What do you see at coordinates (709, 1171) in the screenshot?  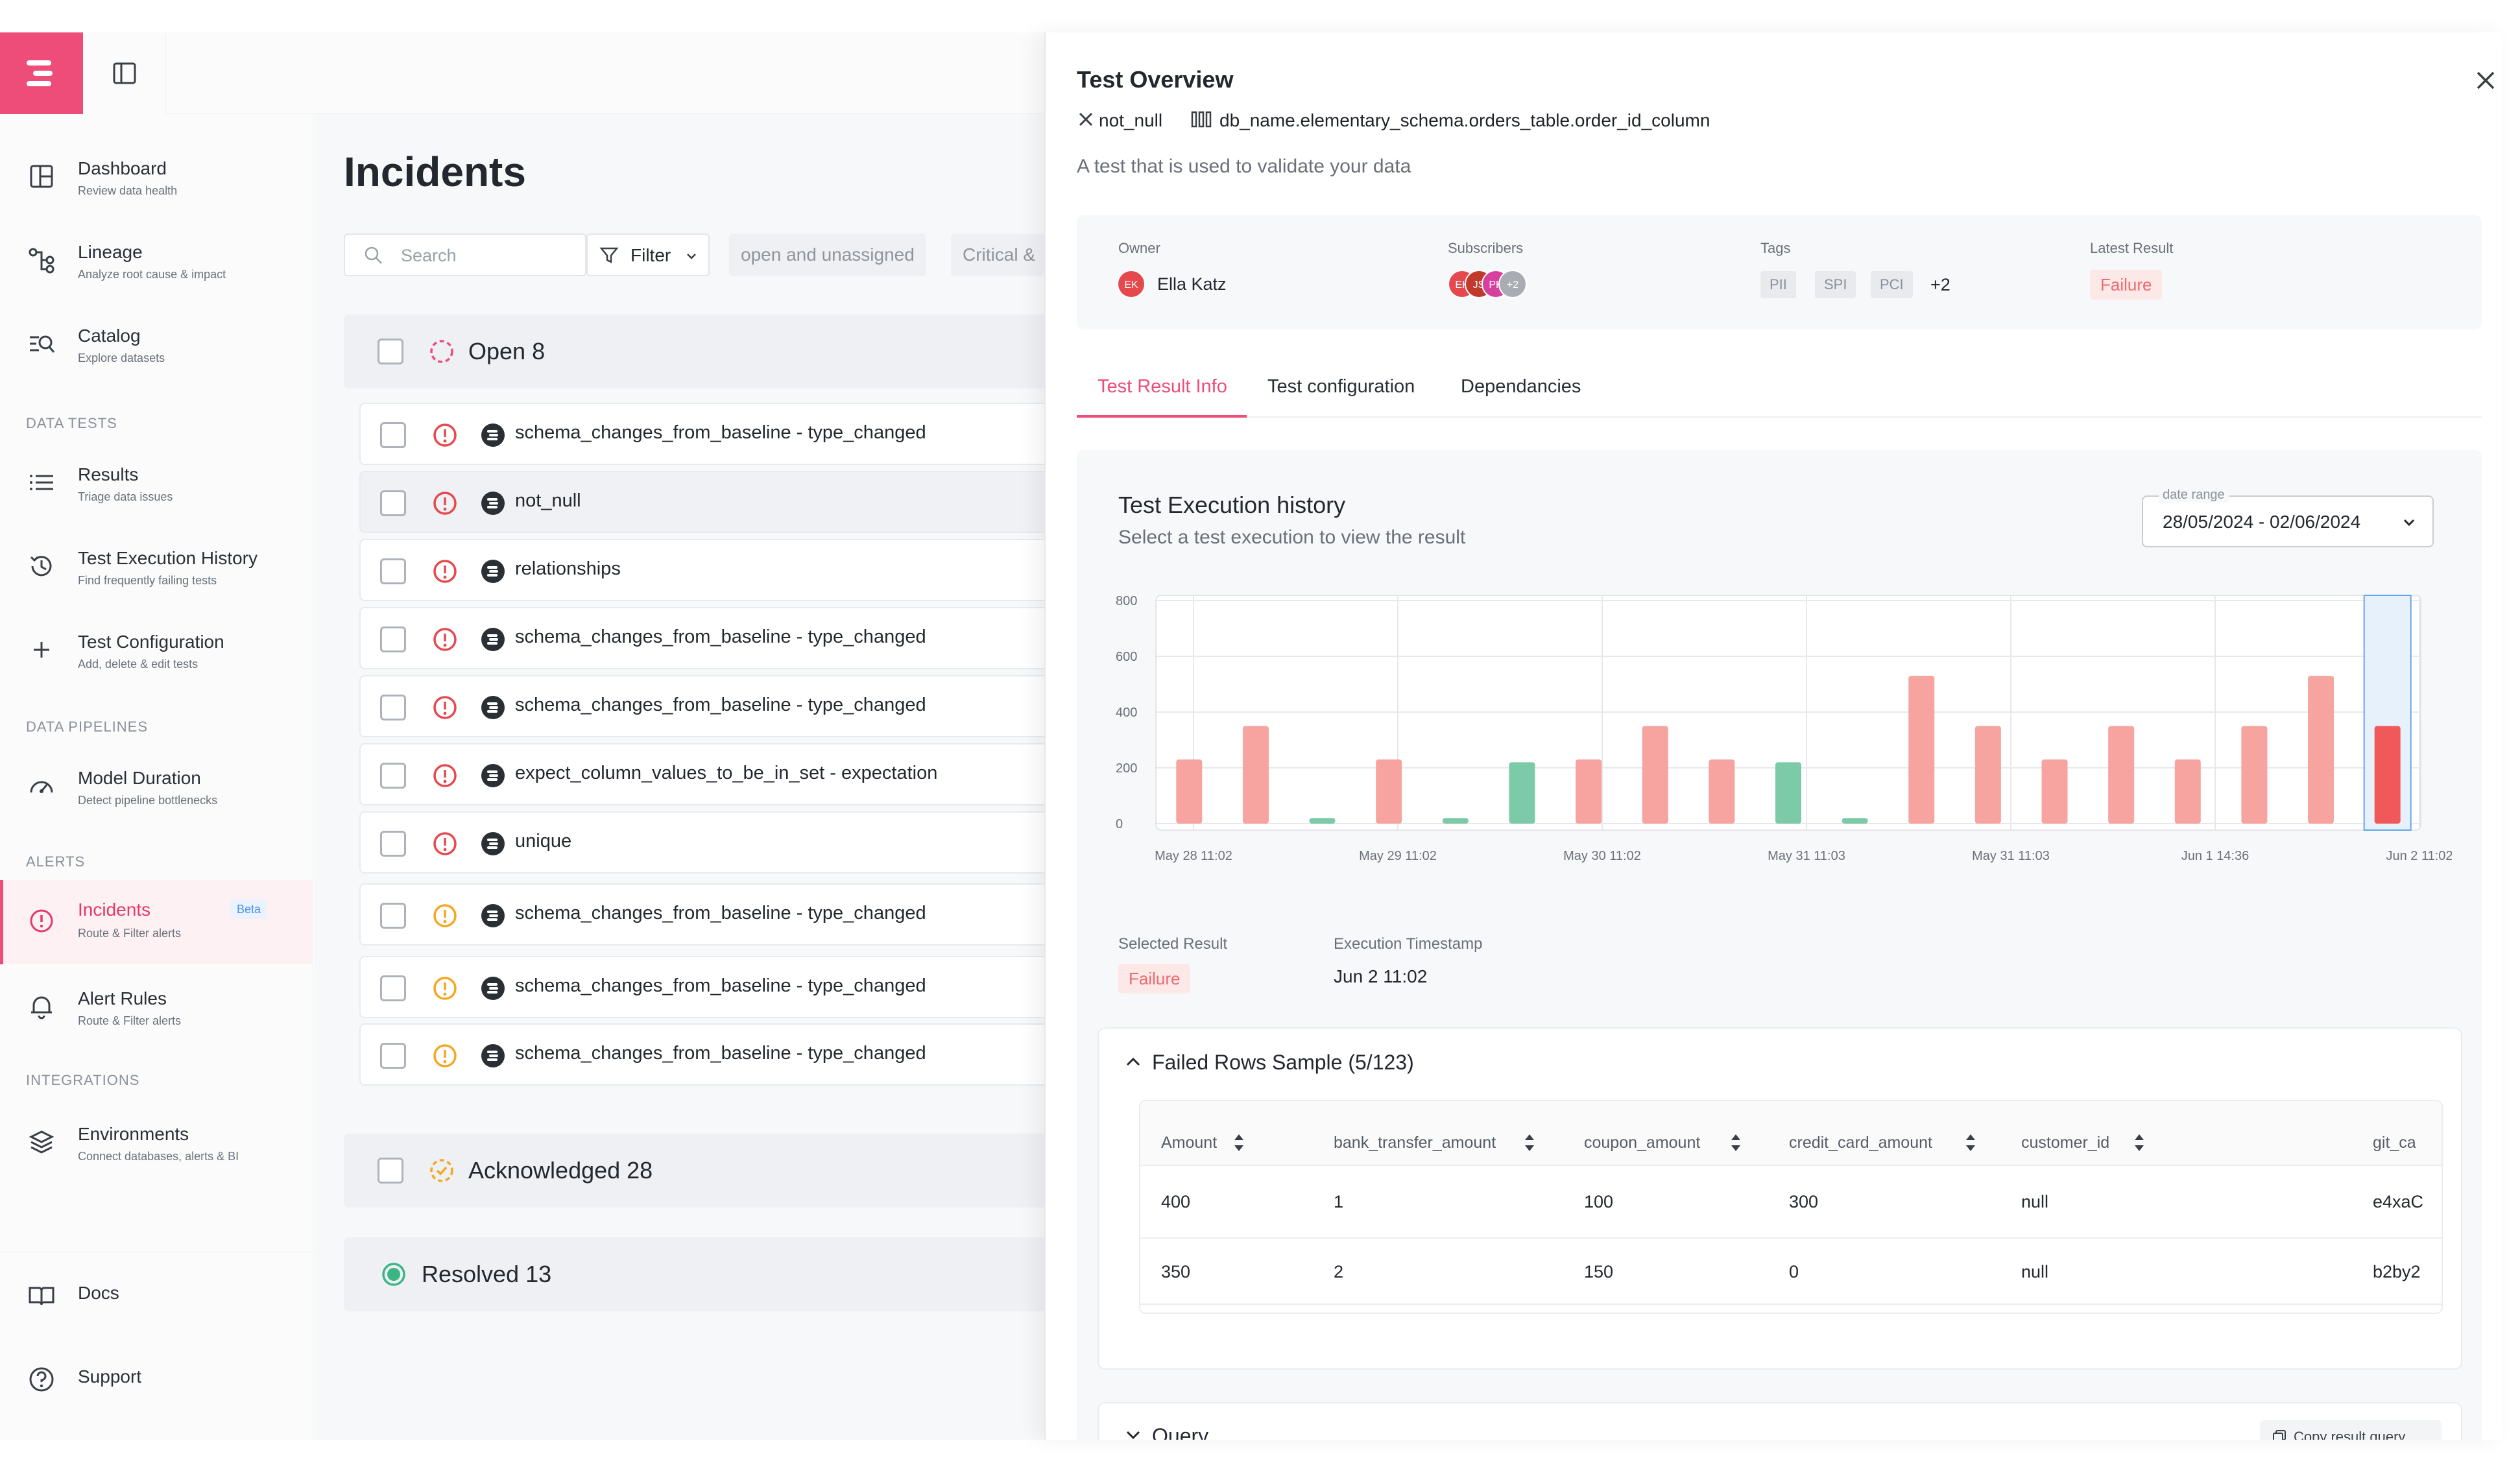 I see `group-acknowledged: Acknowledged 28` at bounding box center [709, 1171].